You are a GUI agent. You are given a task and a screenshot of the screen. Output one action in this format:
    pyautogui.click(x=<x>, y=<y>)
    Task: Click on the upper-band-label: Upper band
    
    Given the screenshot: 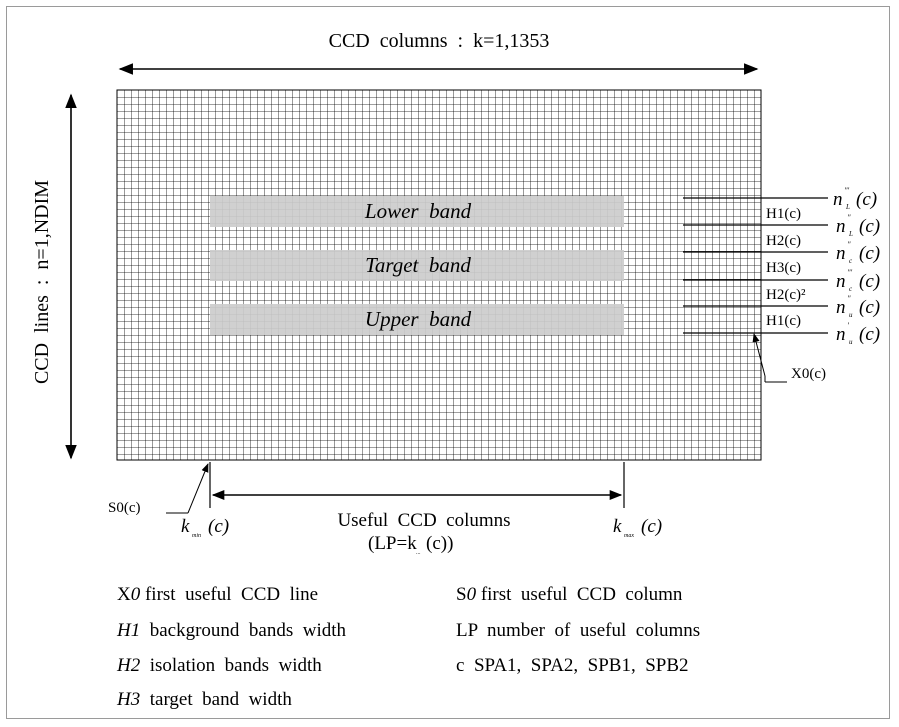 What is the action you would take?
    pyautogui.click(x=418, y=319)
    